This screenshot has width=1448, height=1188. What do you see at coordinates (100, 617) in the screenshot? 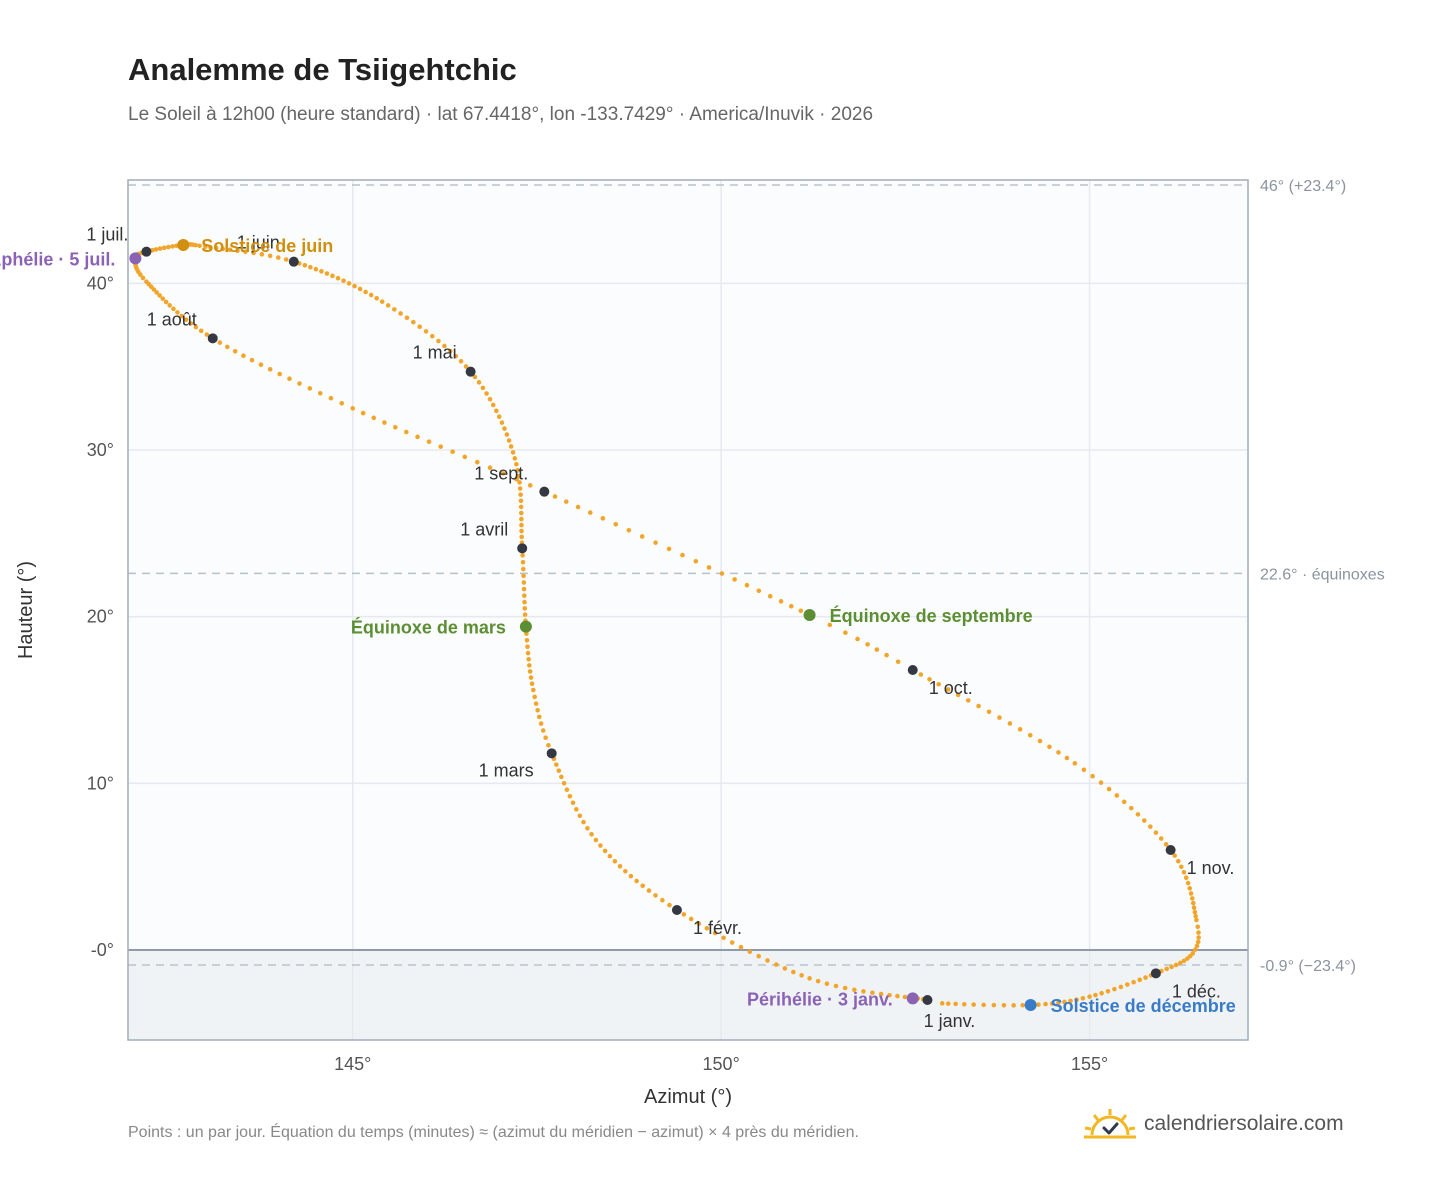
I see `y-tick-label: 20°` at bounding box center [100, 617].